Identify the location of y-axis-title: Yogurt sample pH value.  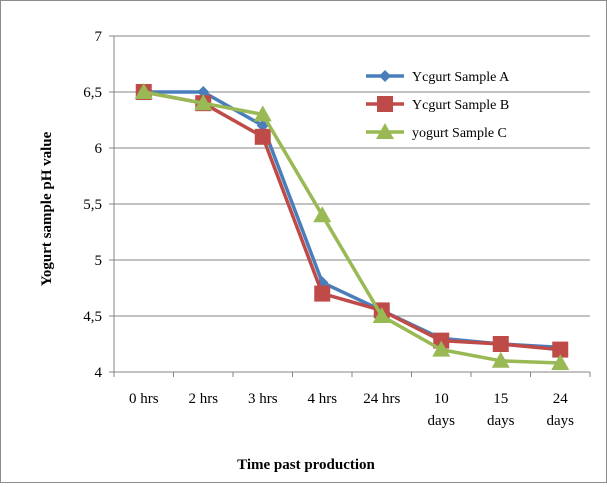
(47, 208).